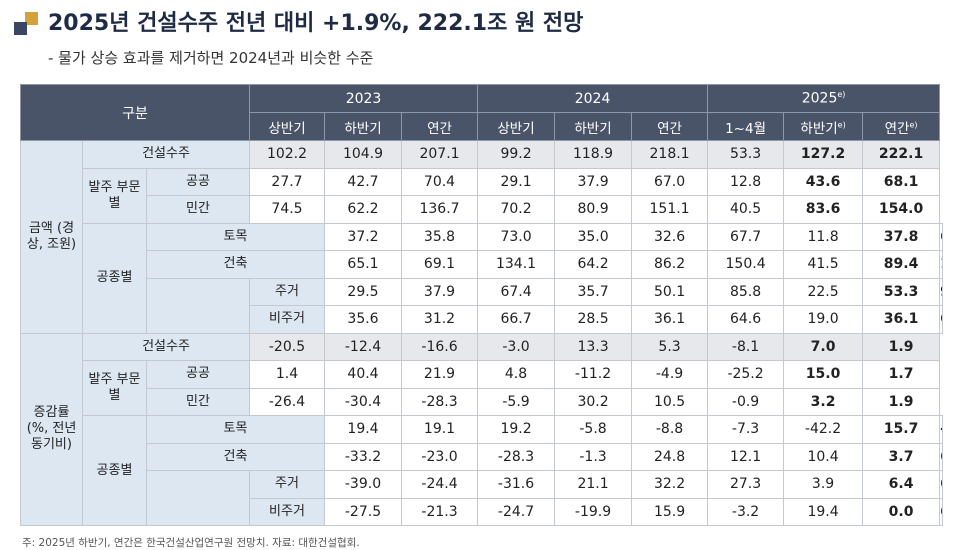  I want to click on table-cell: 7.0, so click(823, 346).